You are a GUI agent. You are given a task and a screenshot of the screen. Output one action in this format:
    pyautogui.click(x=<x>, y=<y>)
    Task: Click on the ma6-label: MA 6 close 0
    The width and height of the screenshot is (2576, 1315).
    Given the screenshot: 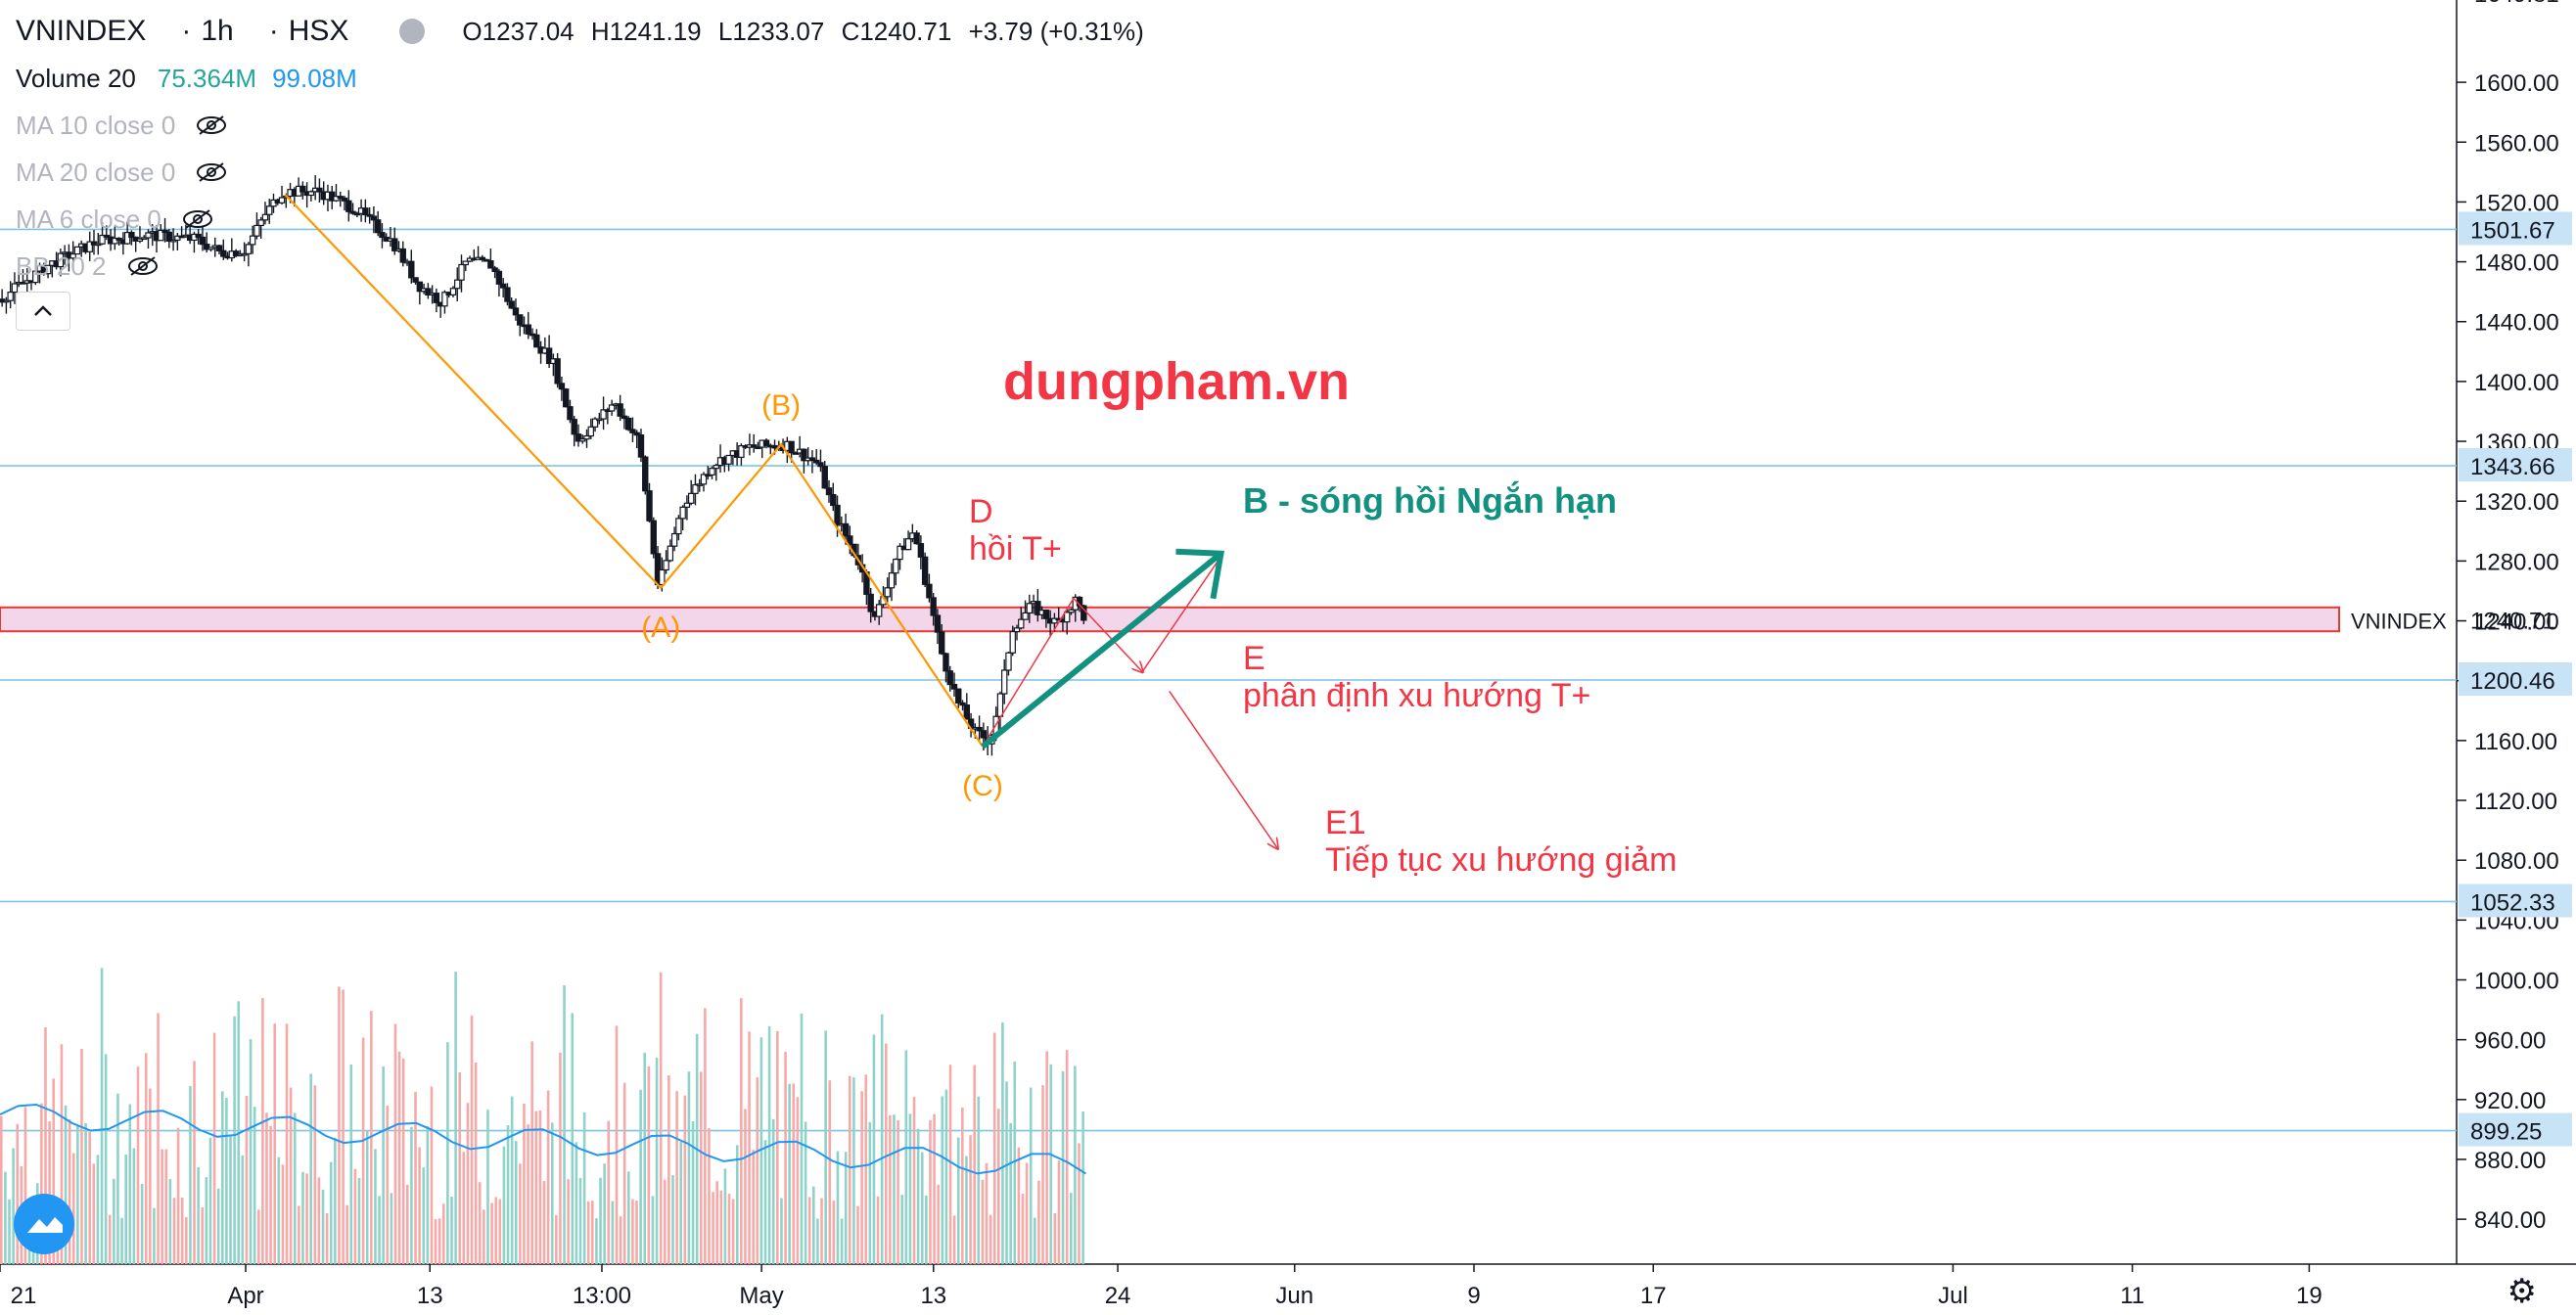 What is the action you would take?
    pyautogui.click(x=88, y=219)
    